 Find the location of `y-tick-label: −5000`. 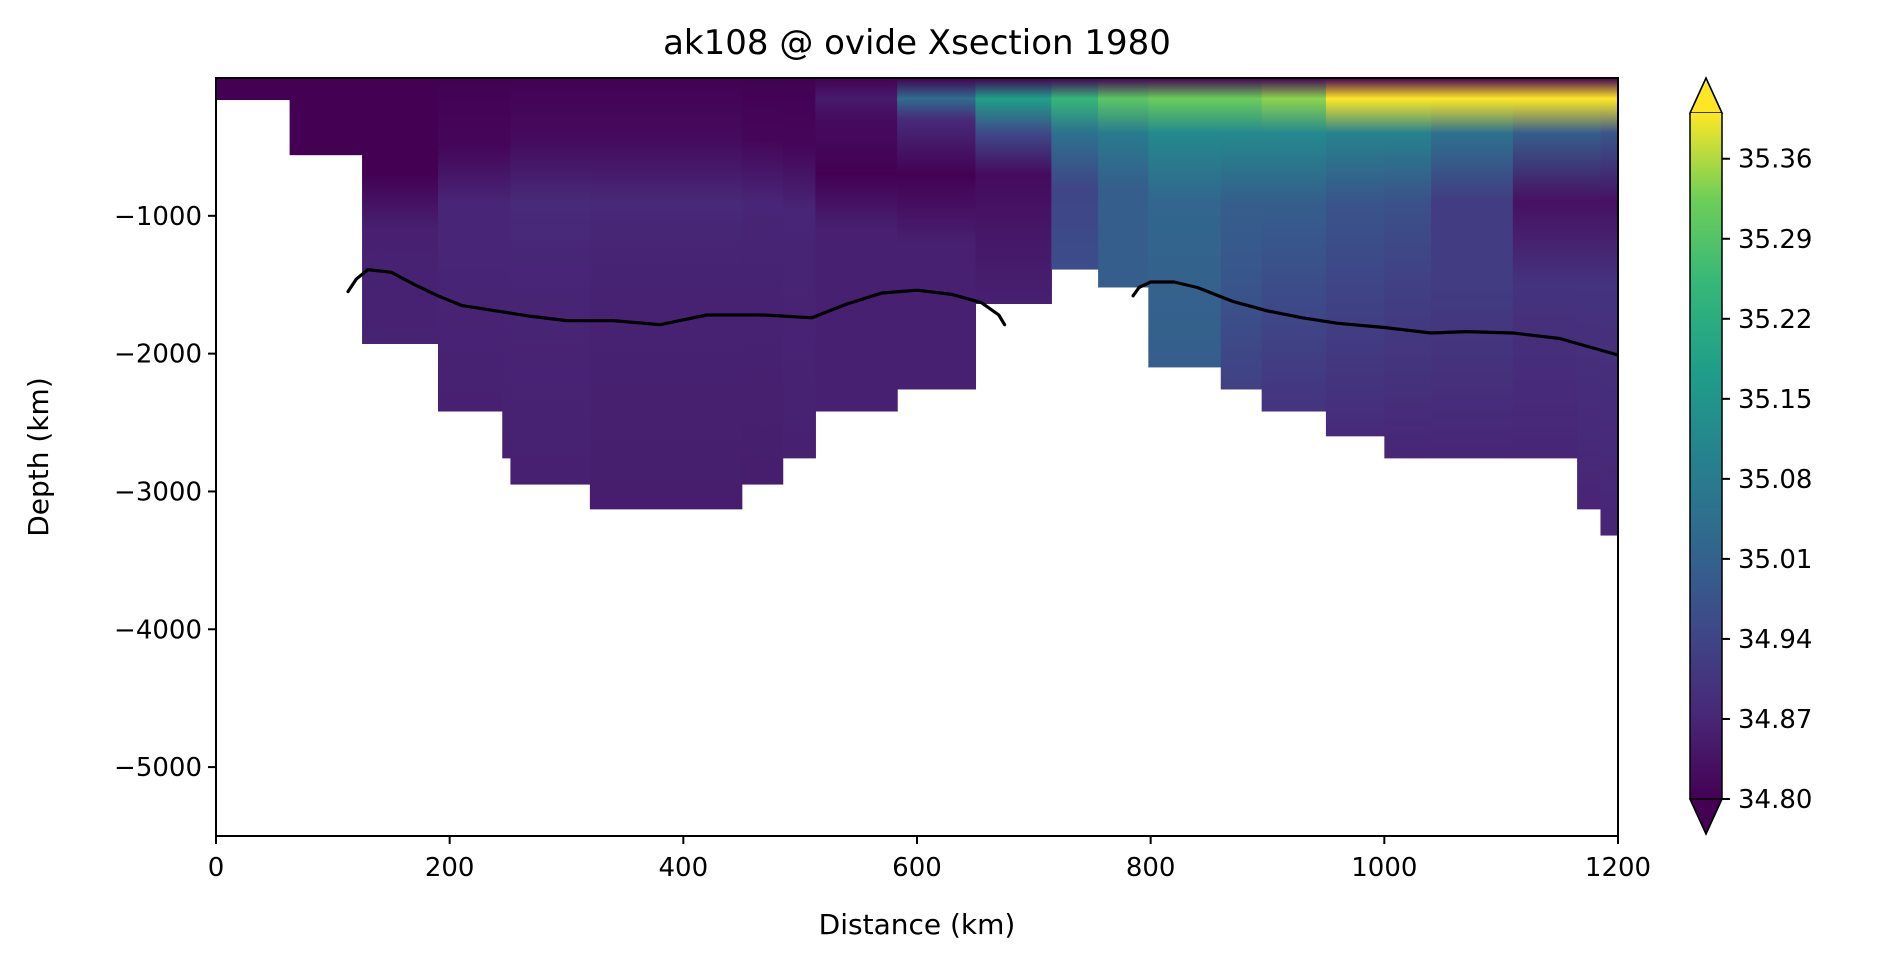

y-tick-label: −5000 is located at coordinates (158, 768).